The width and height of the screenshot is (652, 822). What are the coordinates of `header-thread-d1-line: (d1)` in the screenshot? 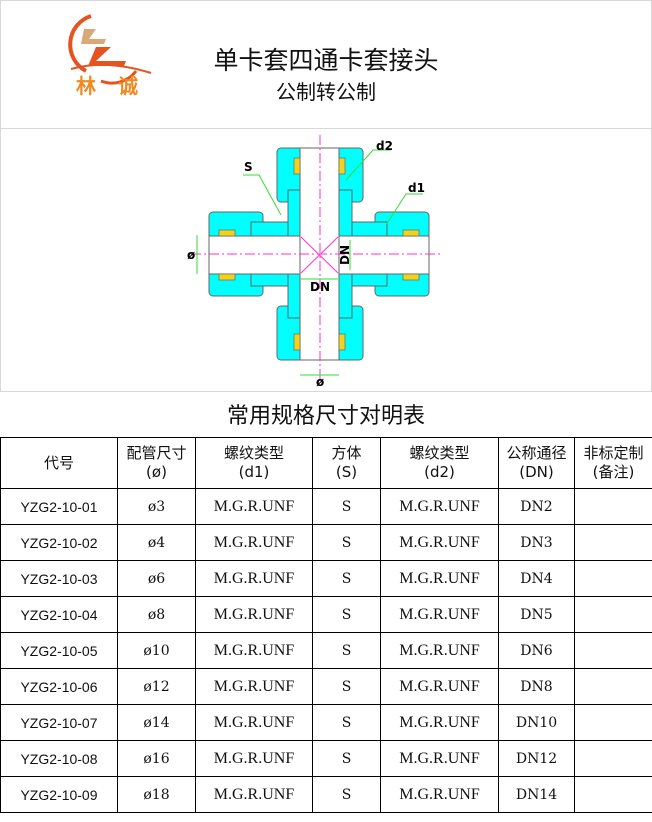 It's located at (254, 472).